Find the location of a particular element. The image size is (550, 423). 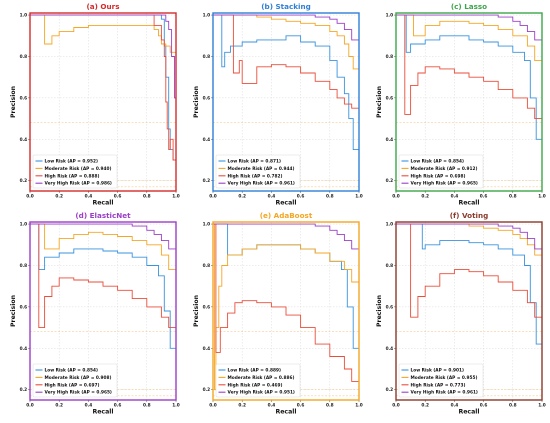

legend-label-low: Low Risk (AP = 0.871) is located at coordinates (254, 162).